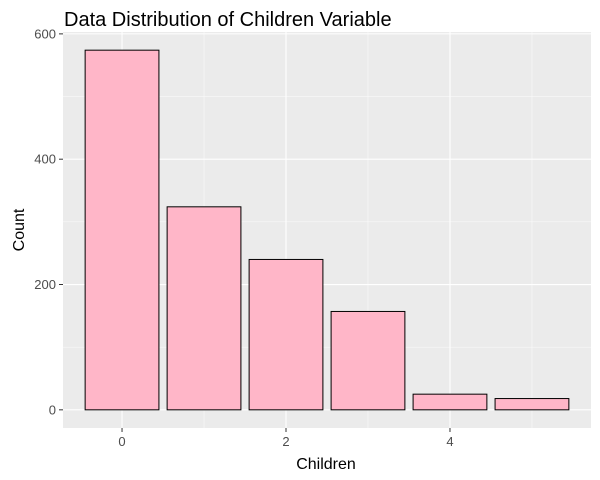 The image size is (600, 480). I want to click on x-axis: 0 2 4, so click(286, 438).